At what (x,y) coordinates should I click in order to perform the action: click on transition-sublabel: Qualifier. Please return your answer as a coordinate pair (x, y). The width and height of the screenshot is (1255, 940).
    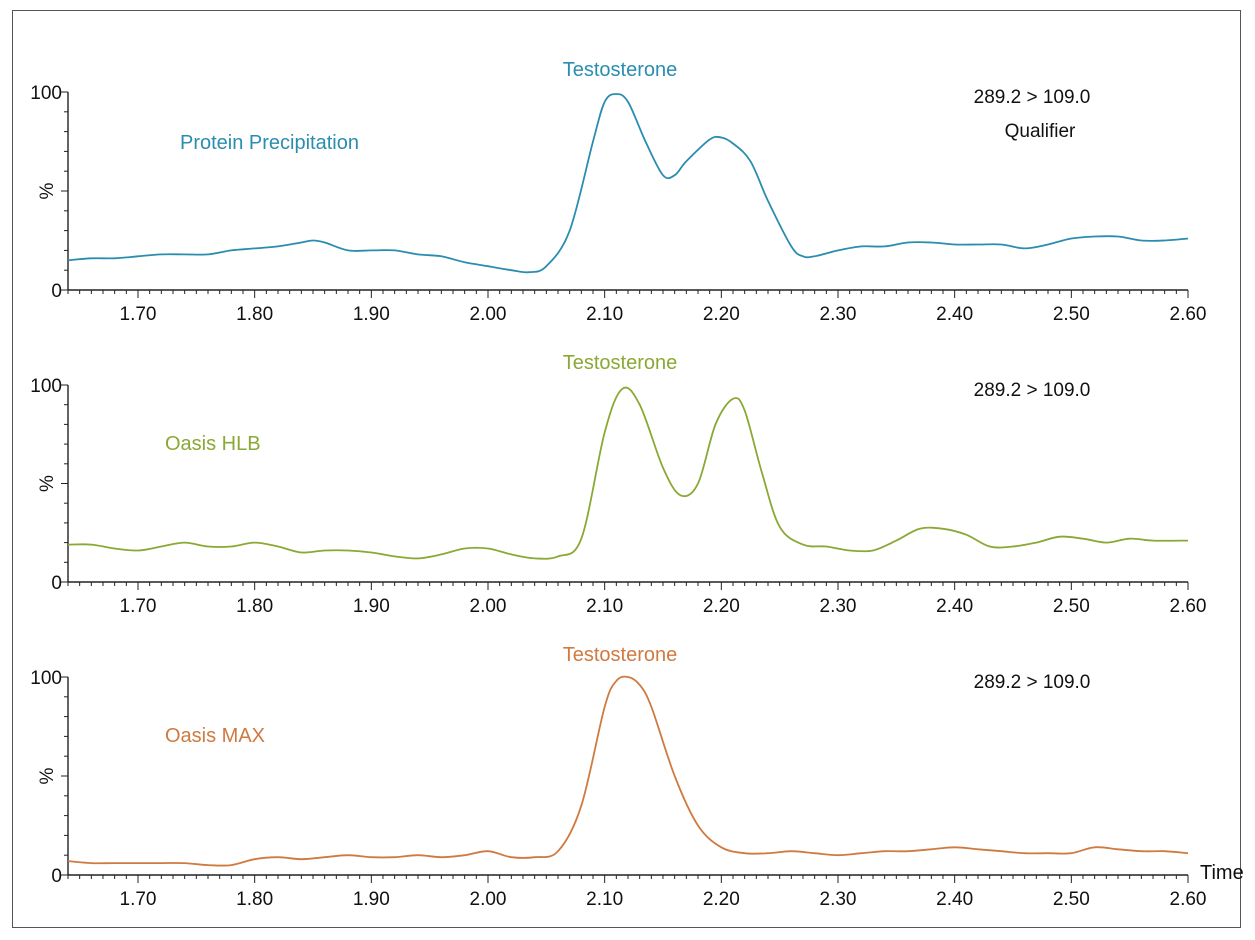
    Looking at the image, I should click on (1040, 131).